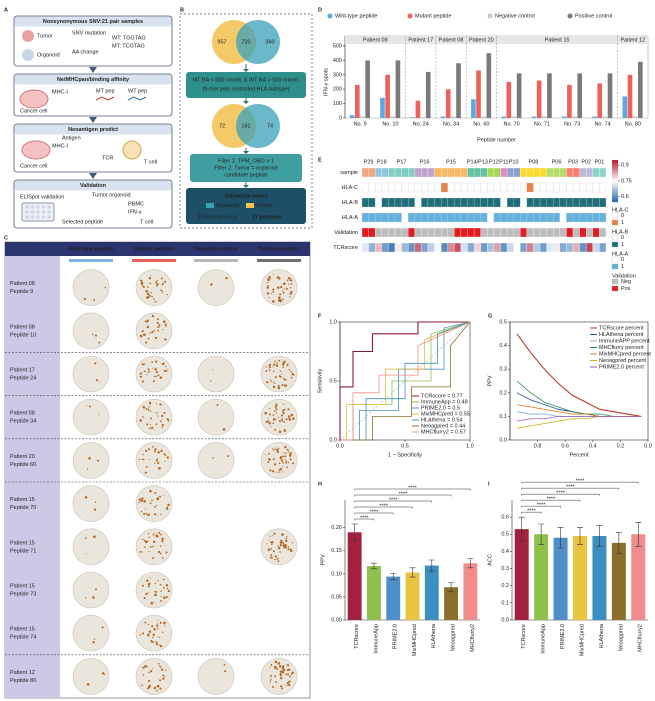  What do you see at coordinates (270, 126) in the screenshot?
I see `venn-count: 74` at bounding box center [270, 126].